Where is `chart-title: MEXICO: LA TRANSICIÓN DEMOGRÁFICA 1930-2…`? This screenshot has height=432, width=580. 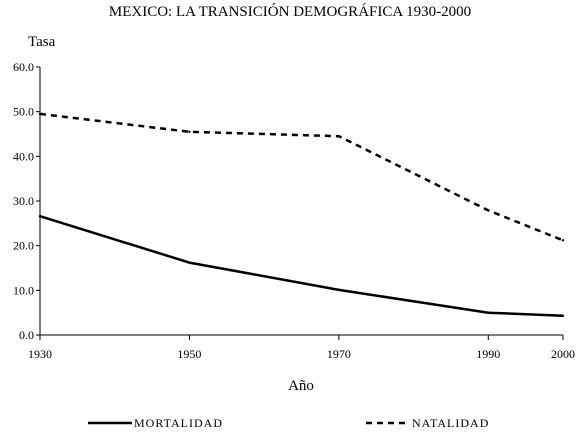 chart-title: MEXICO: LA TRANSICIÓN DEMOGRÁFICA 1930-2… is located at coordinates (290, 11).